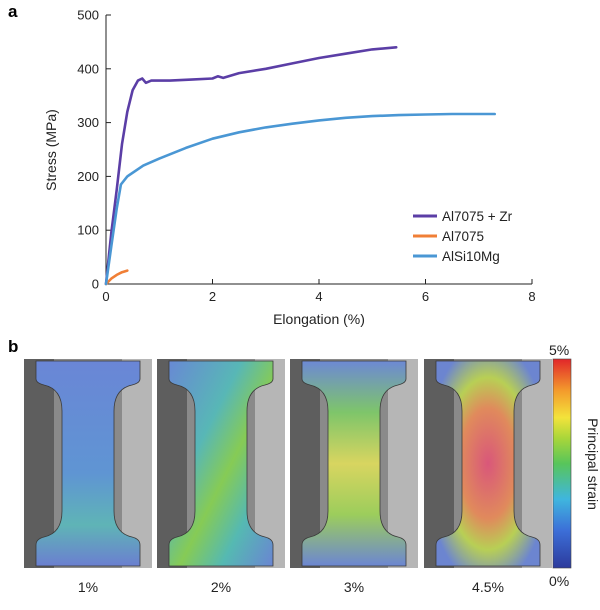 The height and width of the screenshot is (610, 600). I want to click on strain-map-caption: 1%, so click(88, 587).